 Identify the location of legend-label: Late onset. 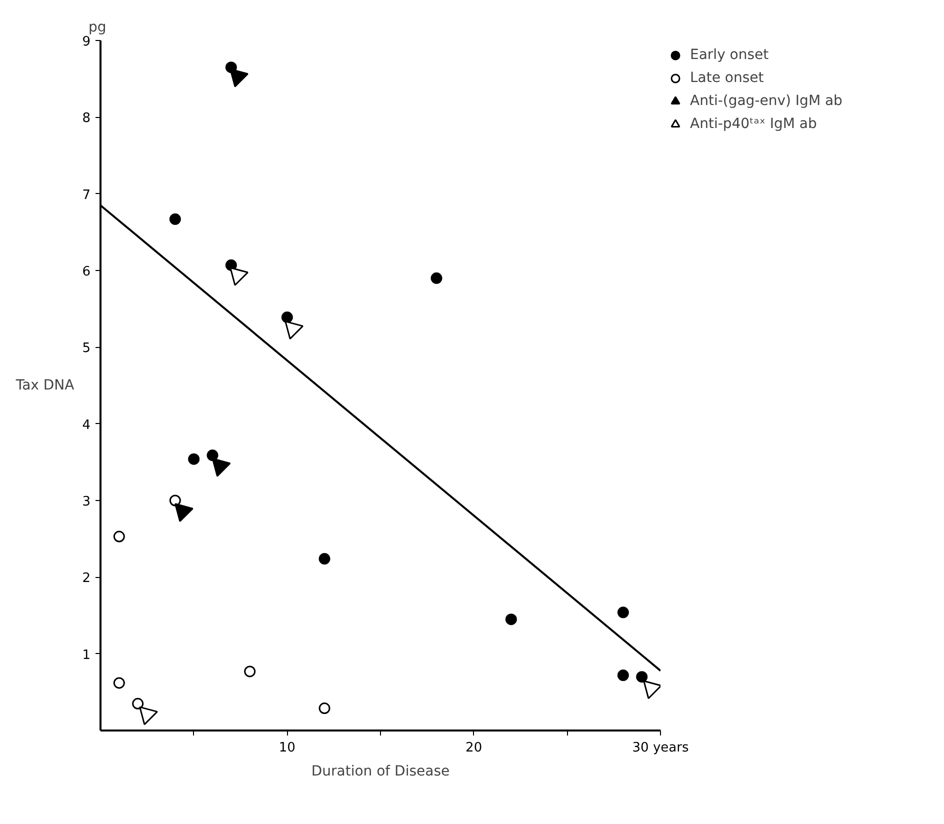
(727, 78).